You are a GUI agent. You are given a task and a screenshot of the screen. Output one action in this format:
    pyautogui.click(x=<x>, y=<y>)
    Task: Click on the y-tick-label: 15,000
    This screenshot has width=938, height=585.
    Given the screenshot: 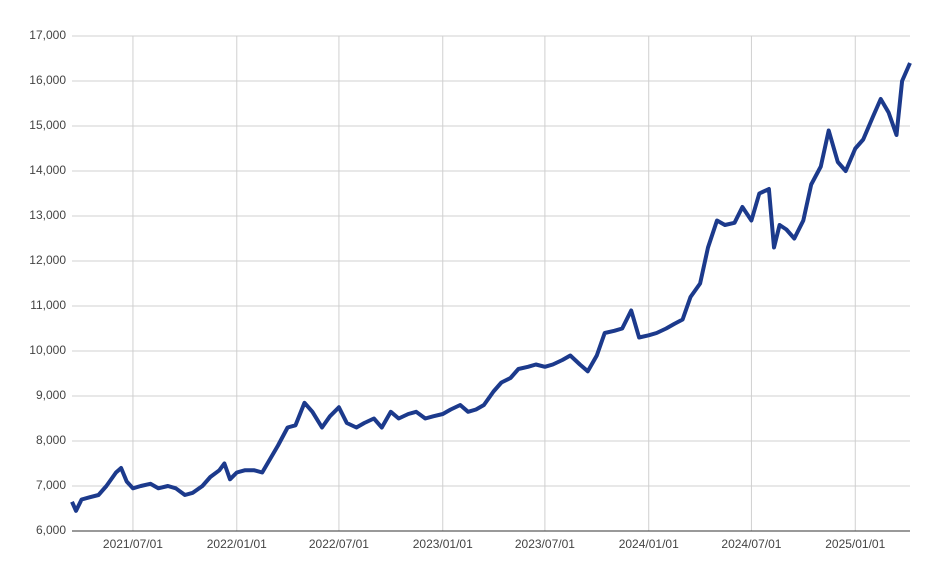 What is the action you would take?
    pyautogui.click(x=47, y=125)
    